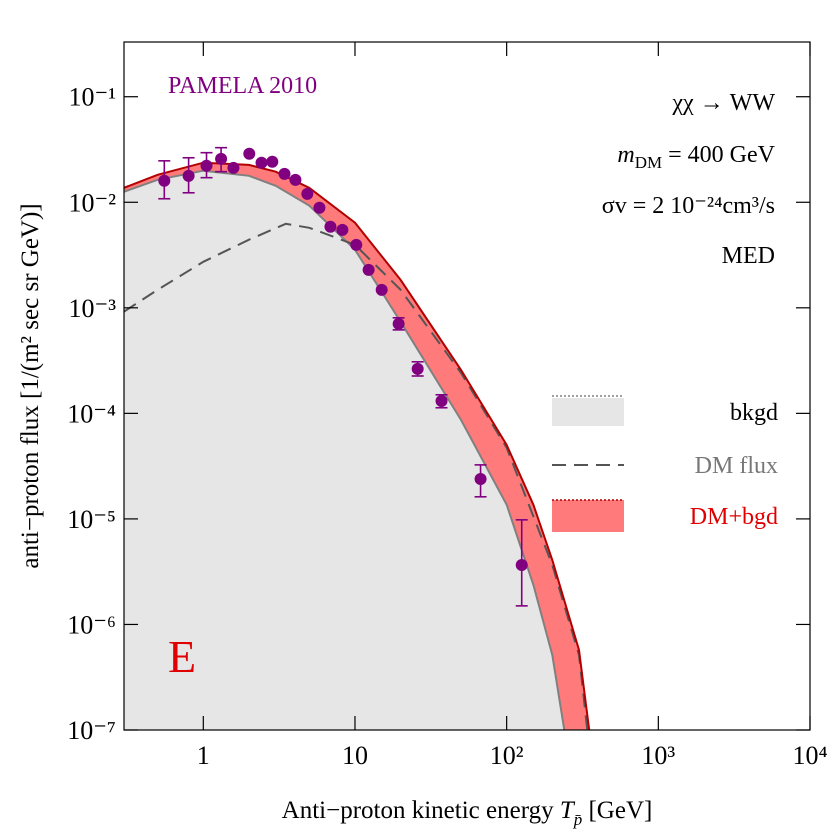  What do you see at coordinates (91, 730) in the screenshot?
I see `y-tick-label: 10⁻⁷` at bounding box center [91, 730].